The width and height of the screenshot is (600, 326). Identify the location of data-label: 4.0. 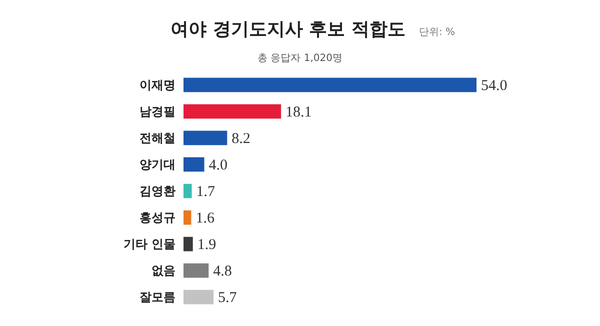
(218, 165).